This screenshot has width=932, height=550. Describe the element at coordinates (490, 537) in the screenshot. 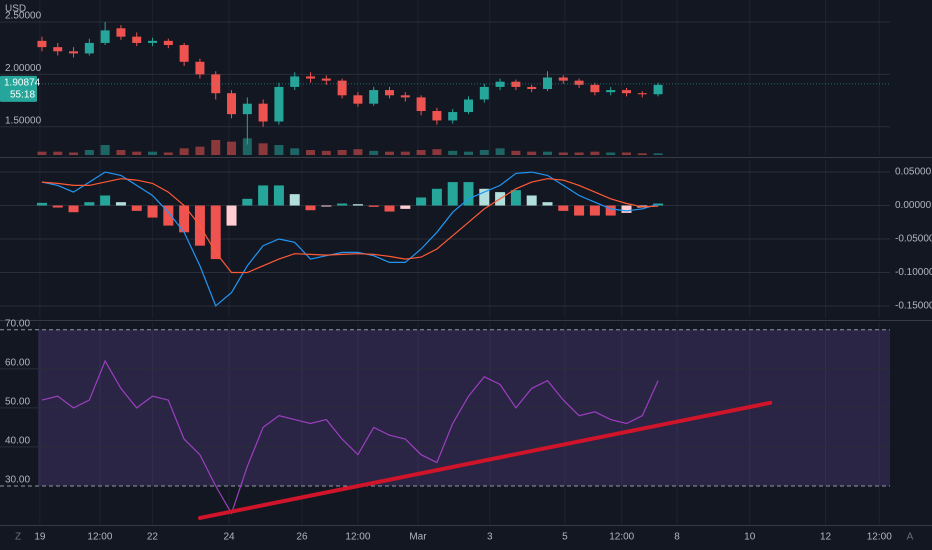

I see `x-tick-label: 3` at that location.